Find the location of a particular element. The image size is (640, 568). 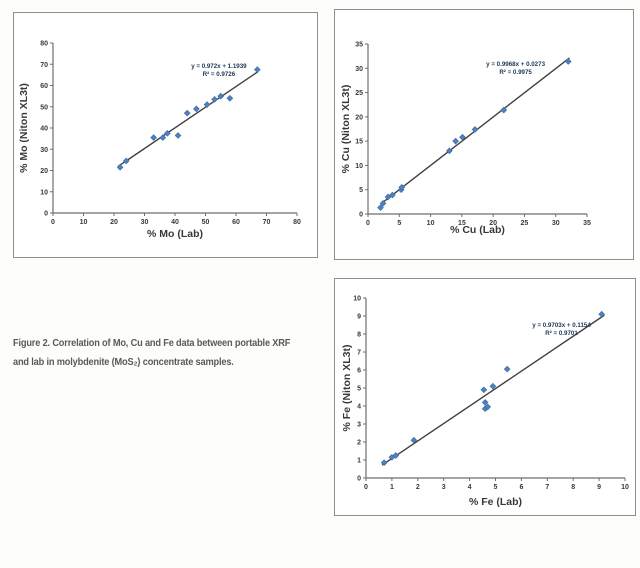

svg-text: R² = 0.9726 is located at coordinates (219, 74).